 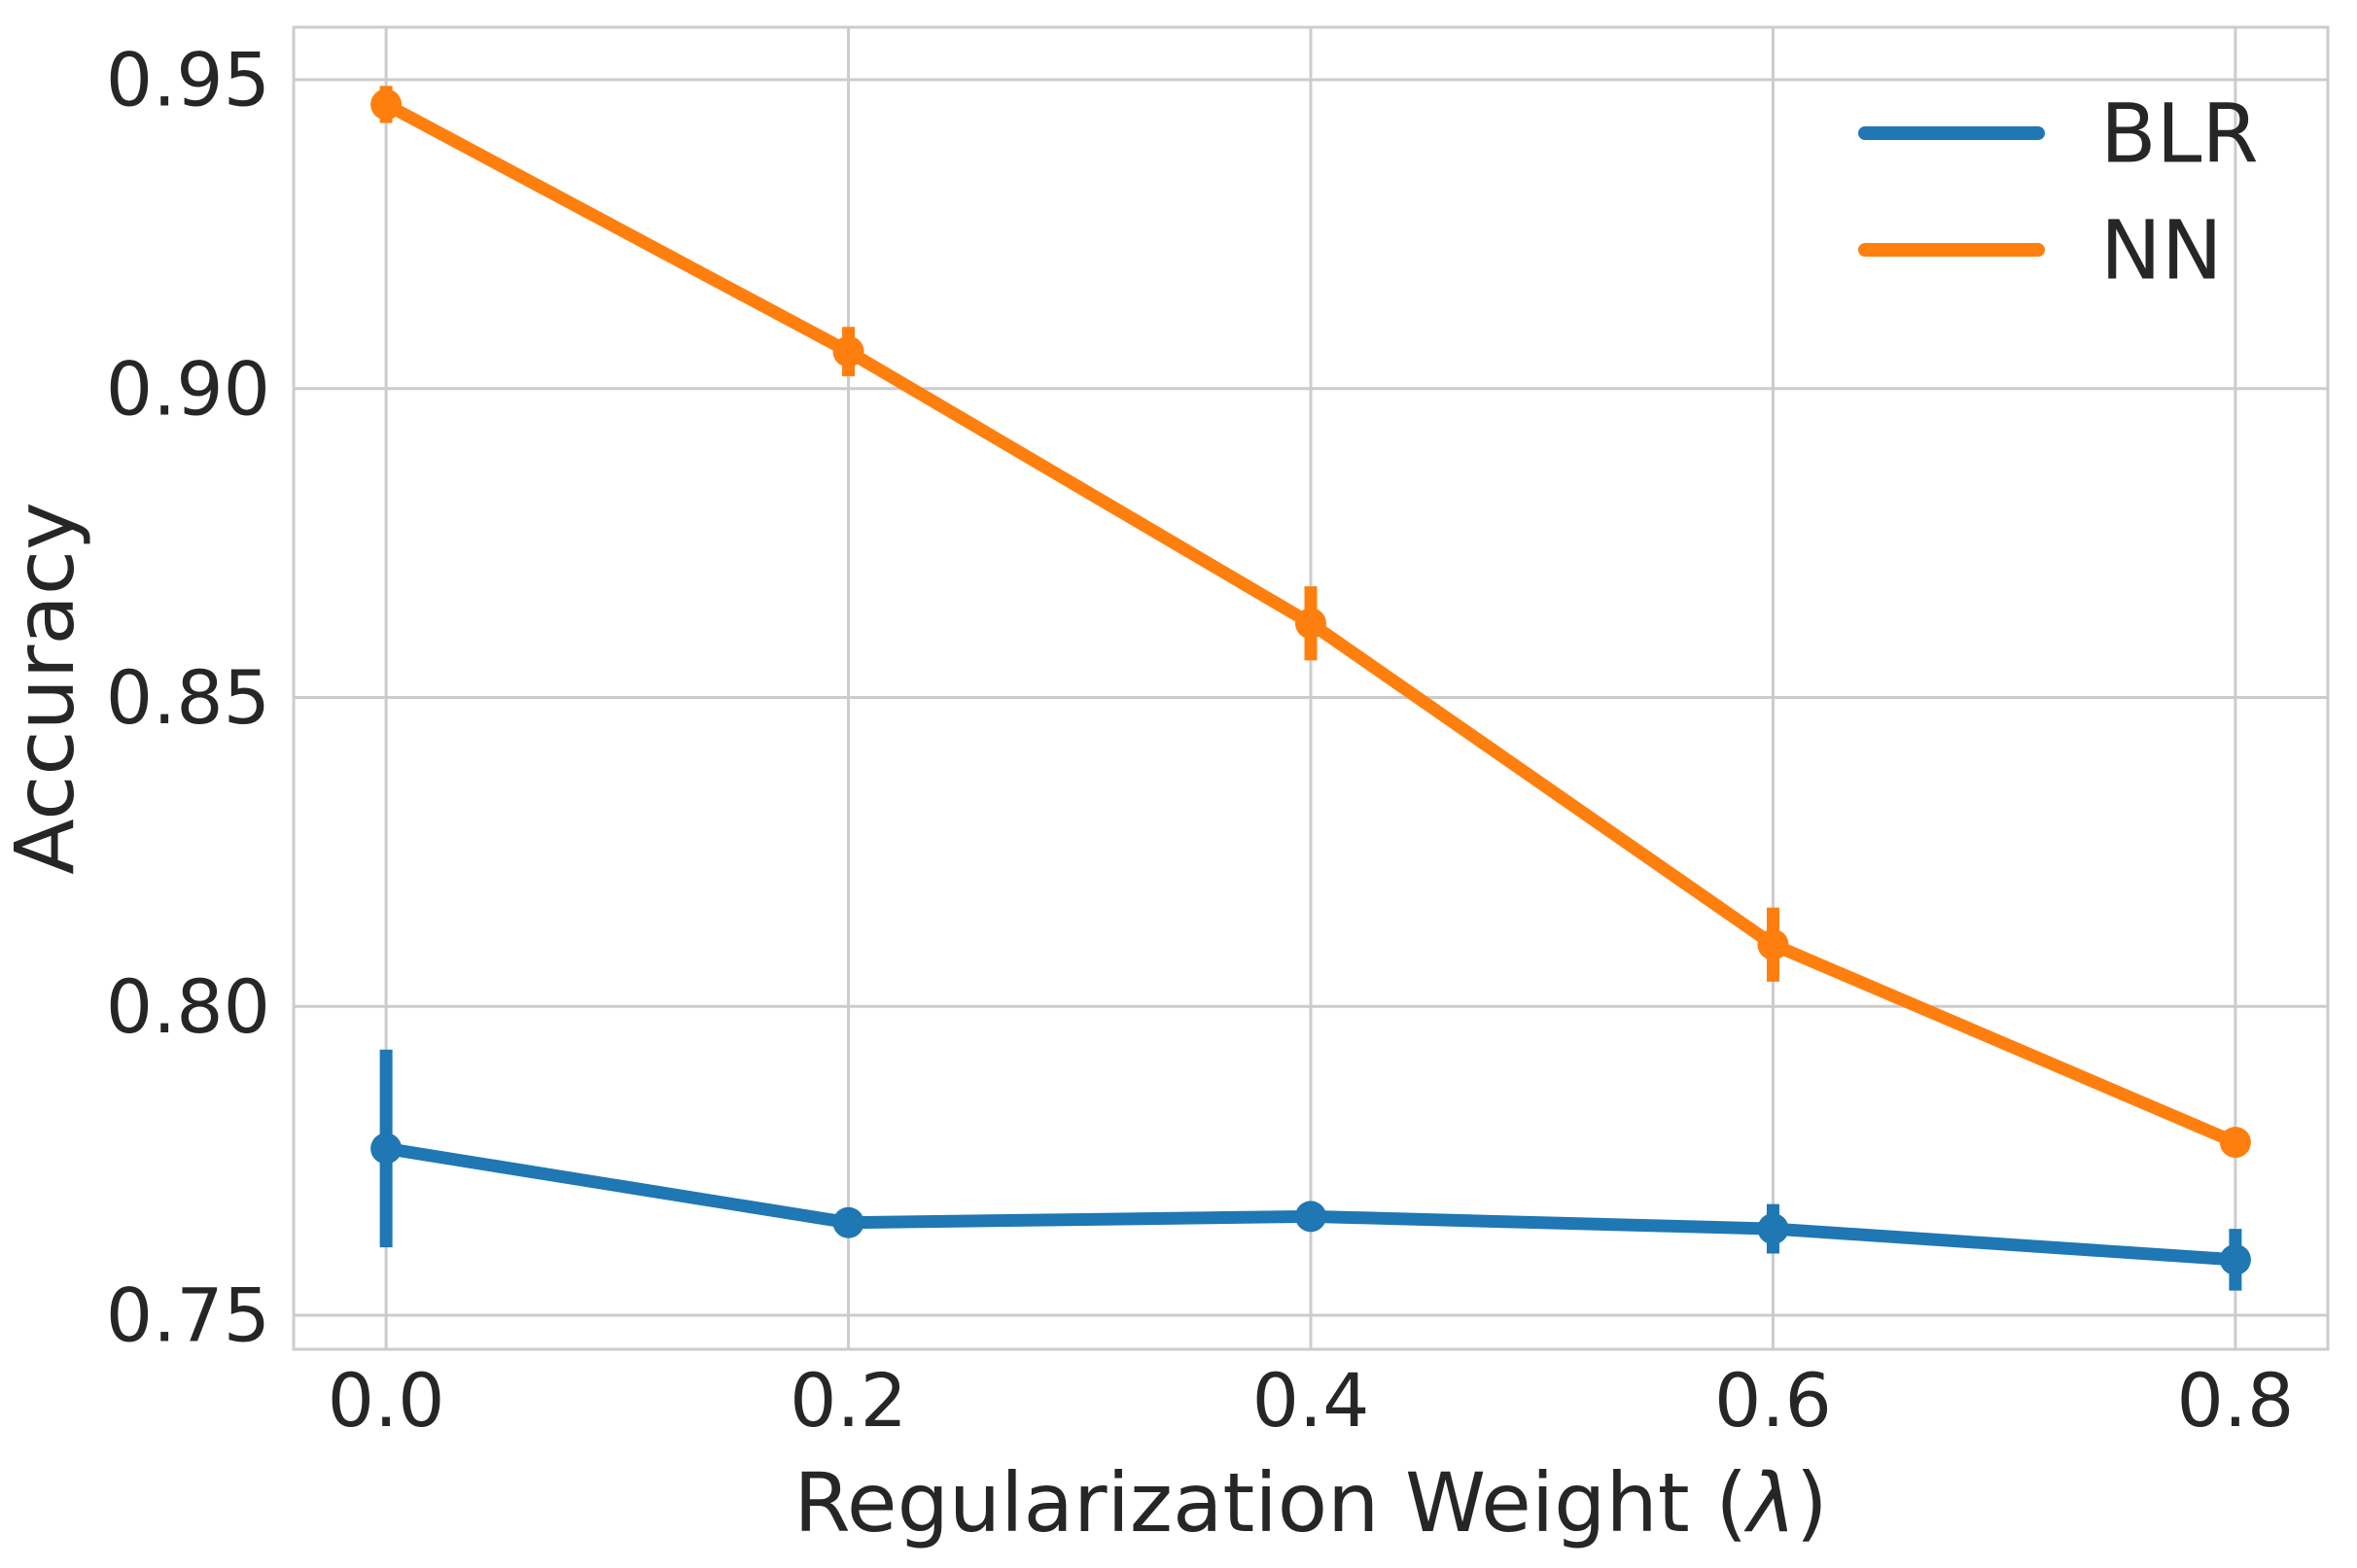 What do you see at coordinates (2179, 133) in the screenshot?
I see `legend-label-blr: BLR` at bounding box center [2179, 133].